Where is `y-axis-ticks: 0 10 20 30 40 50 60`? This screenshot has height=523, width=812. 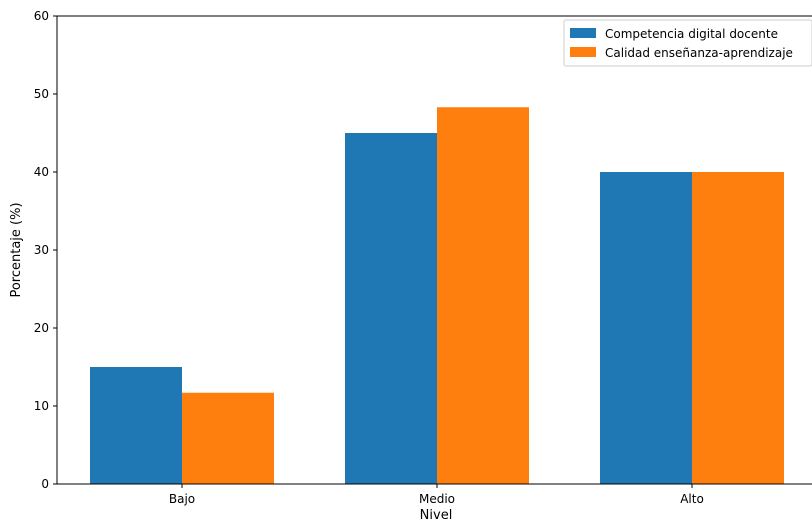 y-axis-ticks: 0 10 20 30 40 50 60 is located at coordinates (45, 250).